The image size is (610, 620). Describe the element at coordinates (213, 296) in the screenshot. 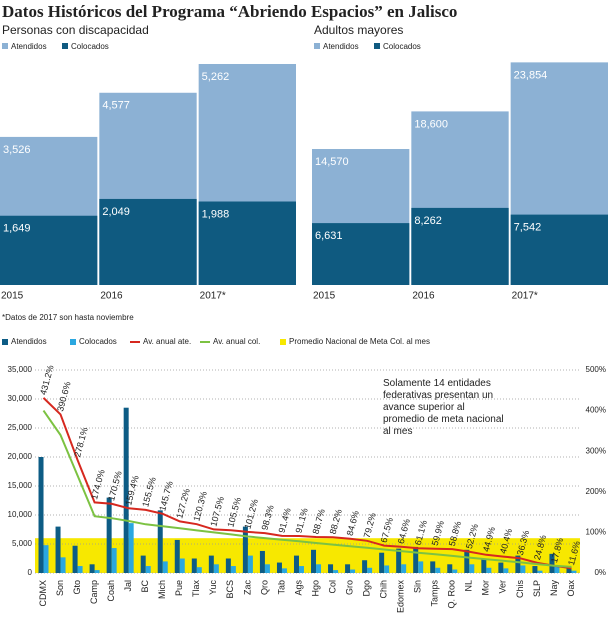

I see `x-tick-label: 2017*` at that location.